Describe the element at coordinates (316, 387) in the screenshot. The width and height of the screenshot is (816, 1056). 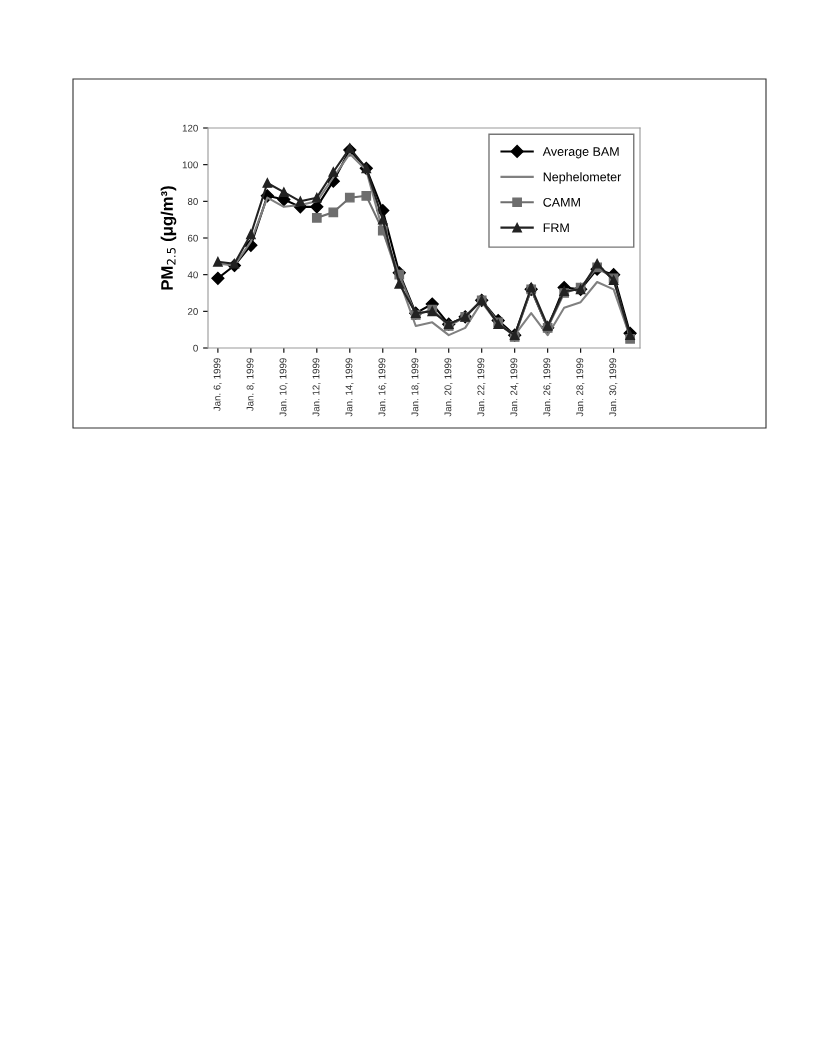
I see `x-tick-label: Jan. 12, 1999` at that location.